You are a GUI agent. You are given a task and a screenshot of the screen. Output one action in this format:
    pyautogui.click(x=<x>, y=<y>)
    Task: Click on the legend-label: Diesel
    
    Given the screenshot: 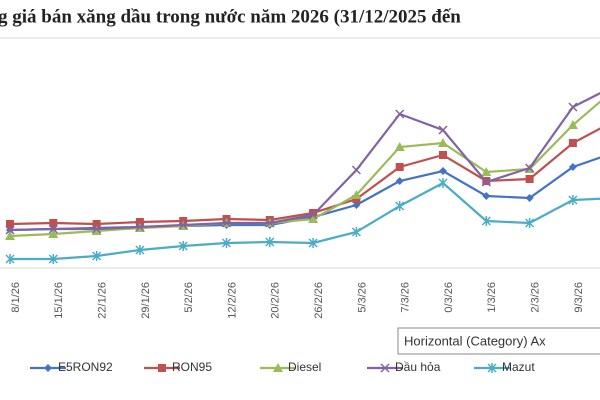 What is the action you would take?
    pyautogui.click(x=304, y=367)
    